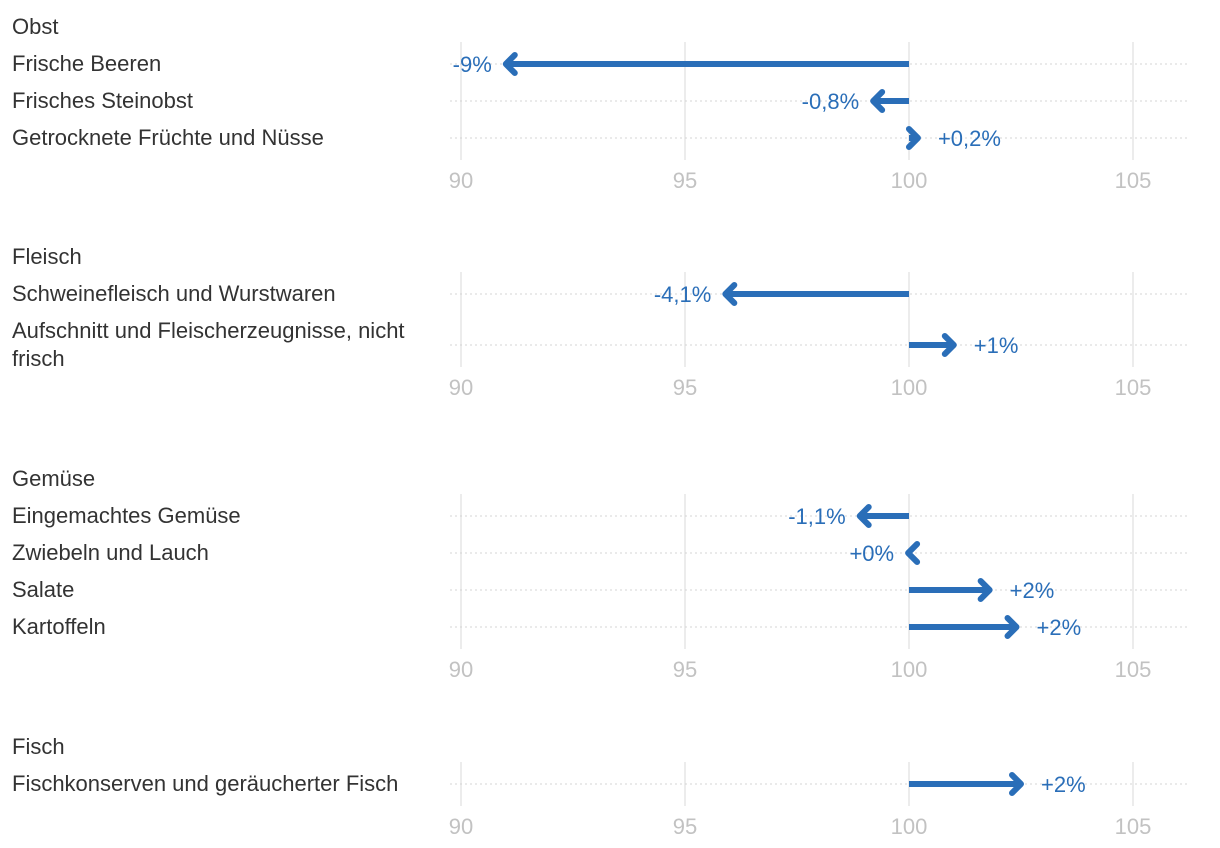 Image resolution: width=1220 pixels, height=848 pixels. Describe the element at coordinates (168, 137) in the screenshot. I see `row-label: Getrocknete Früchte und Nüsse` at that location.